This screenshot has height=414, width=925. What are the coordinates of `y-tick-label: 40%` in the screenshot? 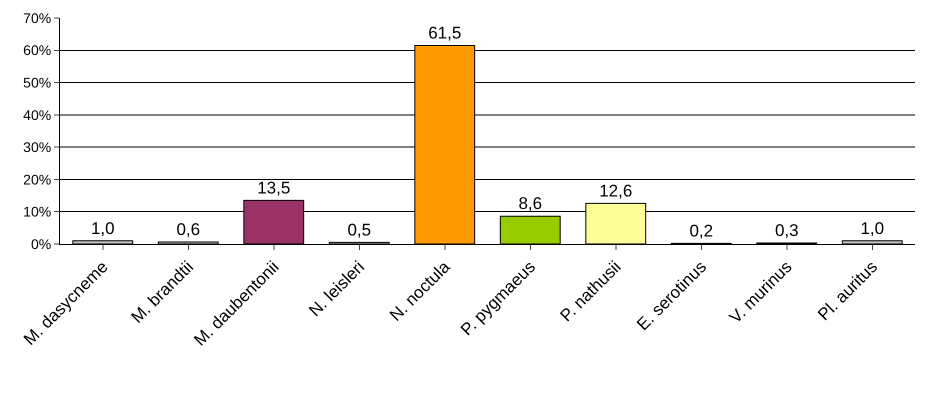 It's located at (37, 114).